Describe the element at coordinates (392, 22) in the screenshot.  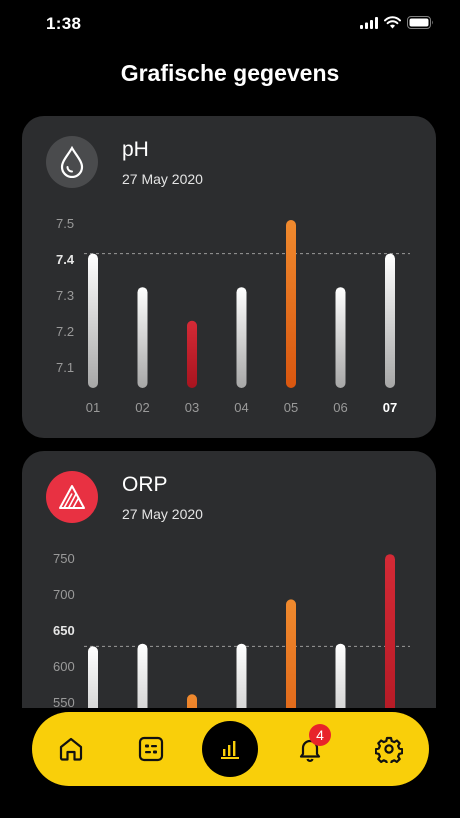
I see `wifi-icon` at that location.